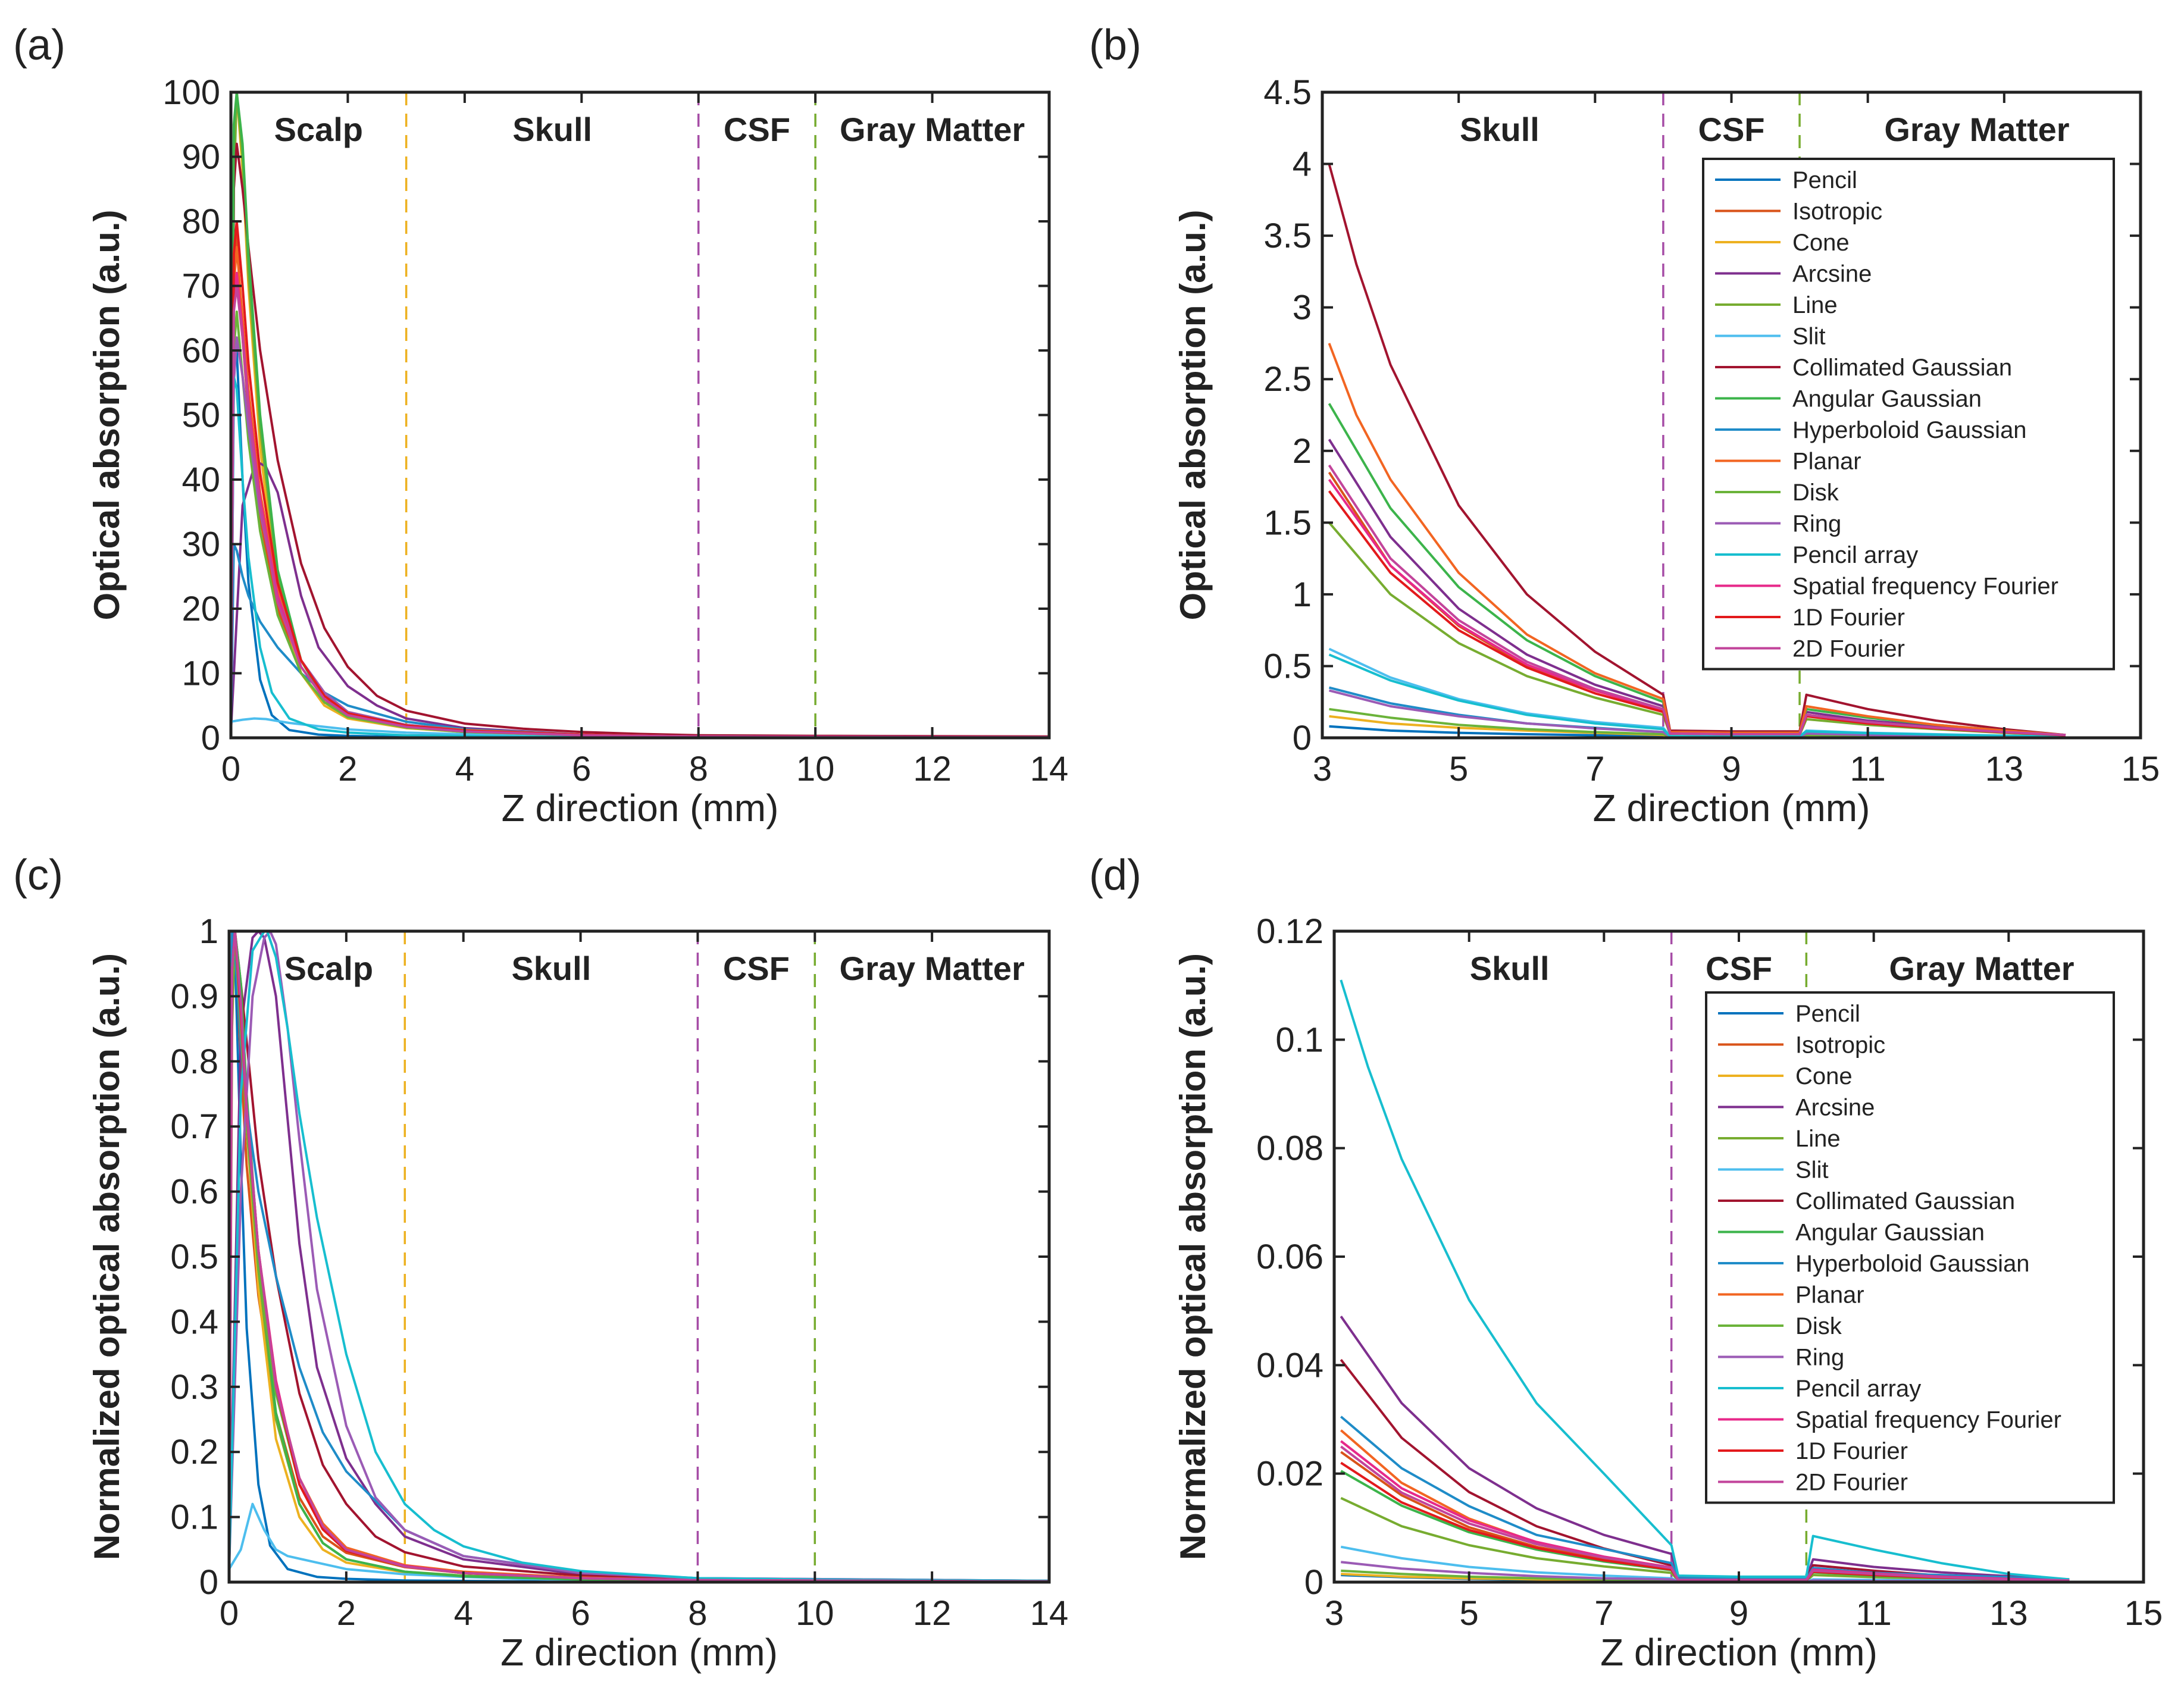 The height and width of the screenshot is (1691, 2184). Describe the element at coordinates (194, 1192) in the screenshot. I see `y-tick-label: 0.6` at that location.